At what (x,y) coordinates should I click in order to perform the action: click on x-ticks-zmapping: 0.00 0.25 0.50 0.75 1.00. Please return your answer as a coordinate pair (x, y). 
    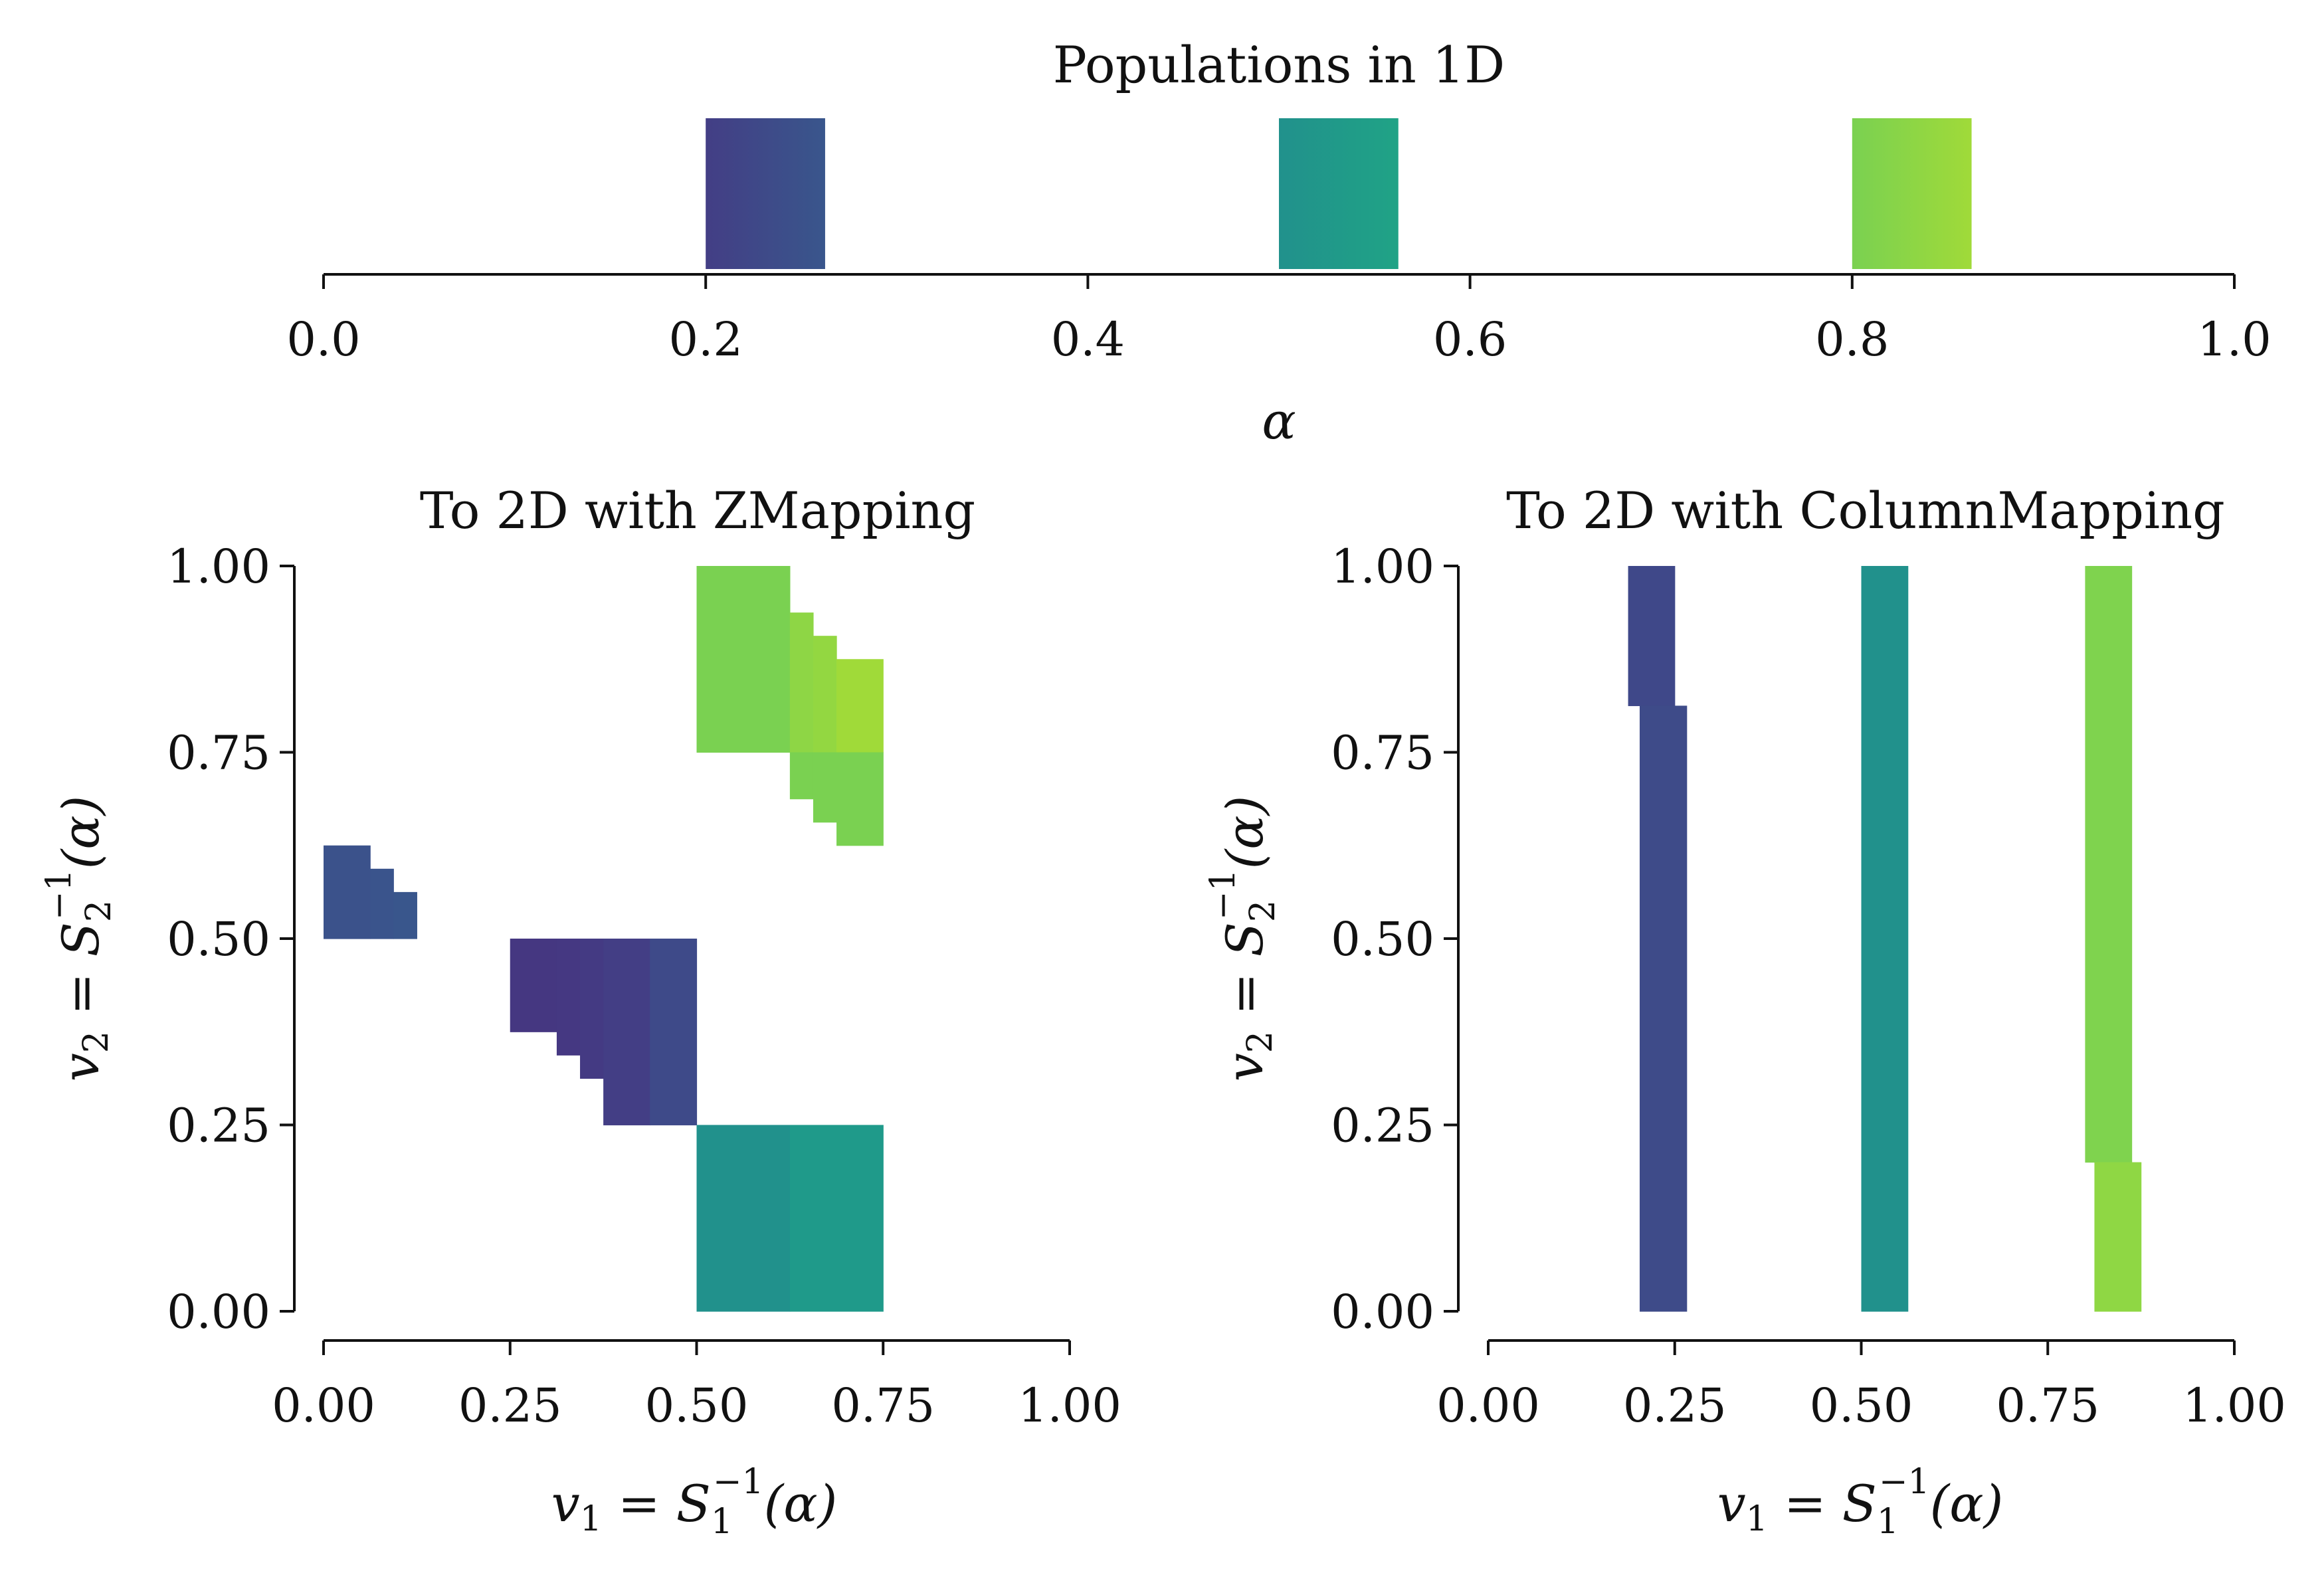
    Looking at the image, I should click on (697, 1386).